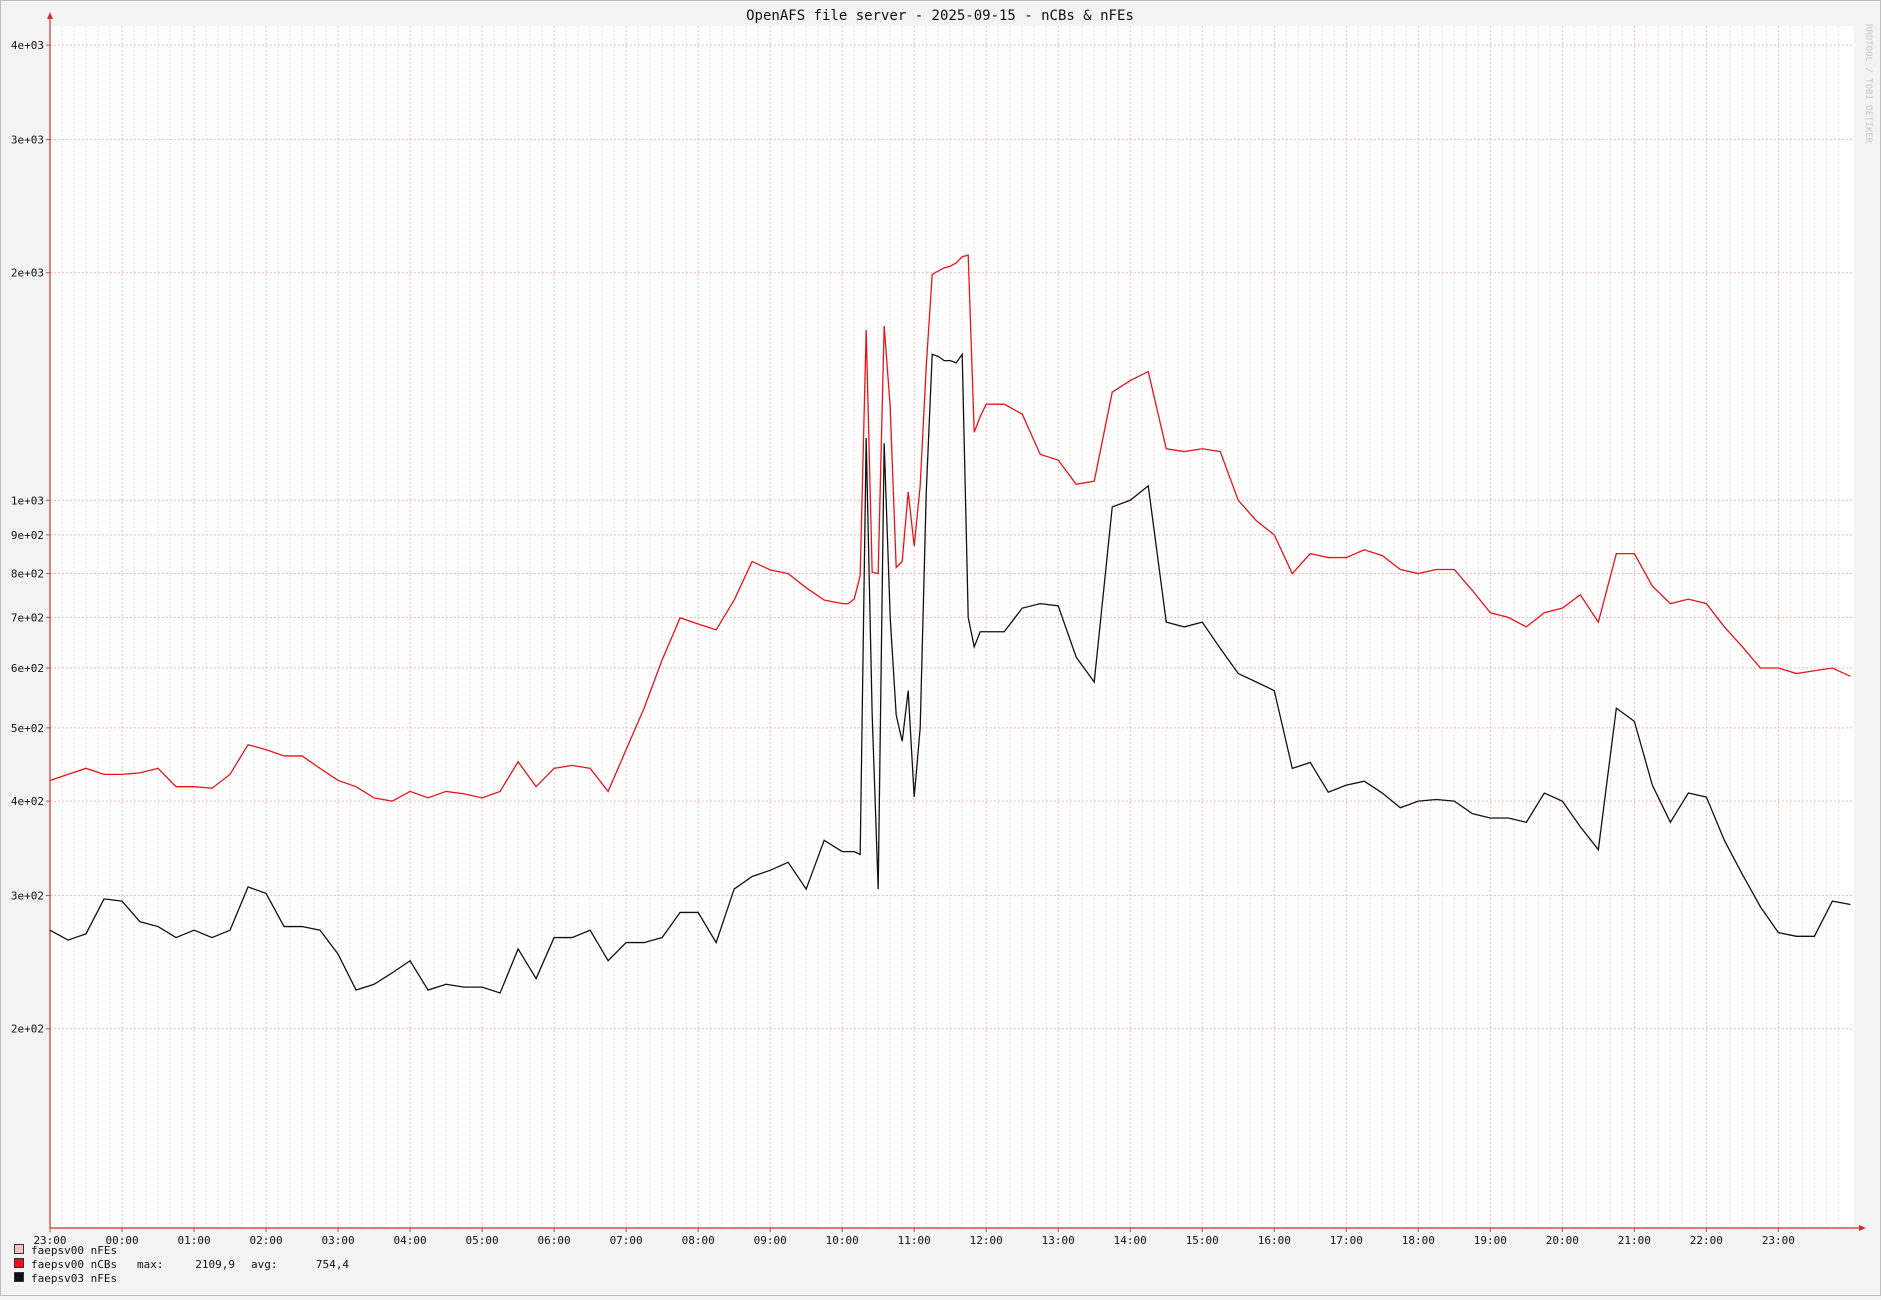  I want to click on legend-label: faepsv00 nCBs, so click(74, 1264).